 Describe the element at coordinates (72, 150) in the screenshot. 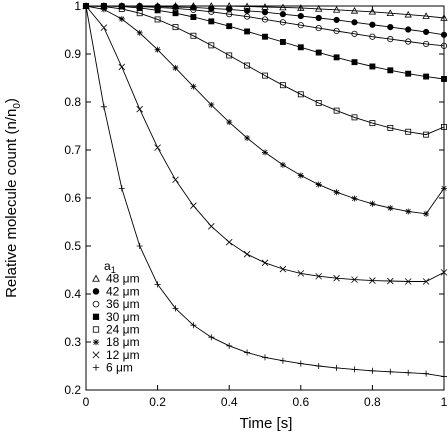

I see `y-tick-label: 0.7` at that location.